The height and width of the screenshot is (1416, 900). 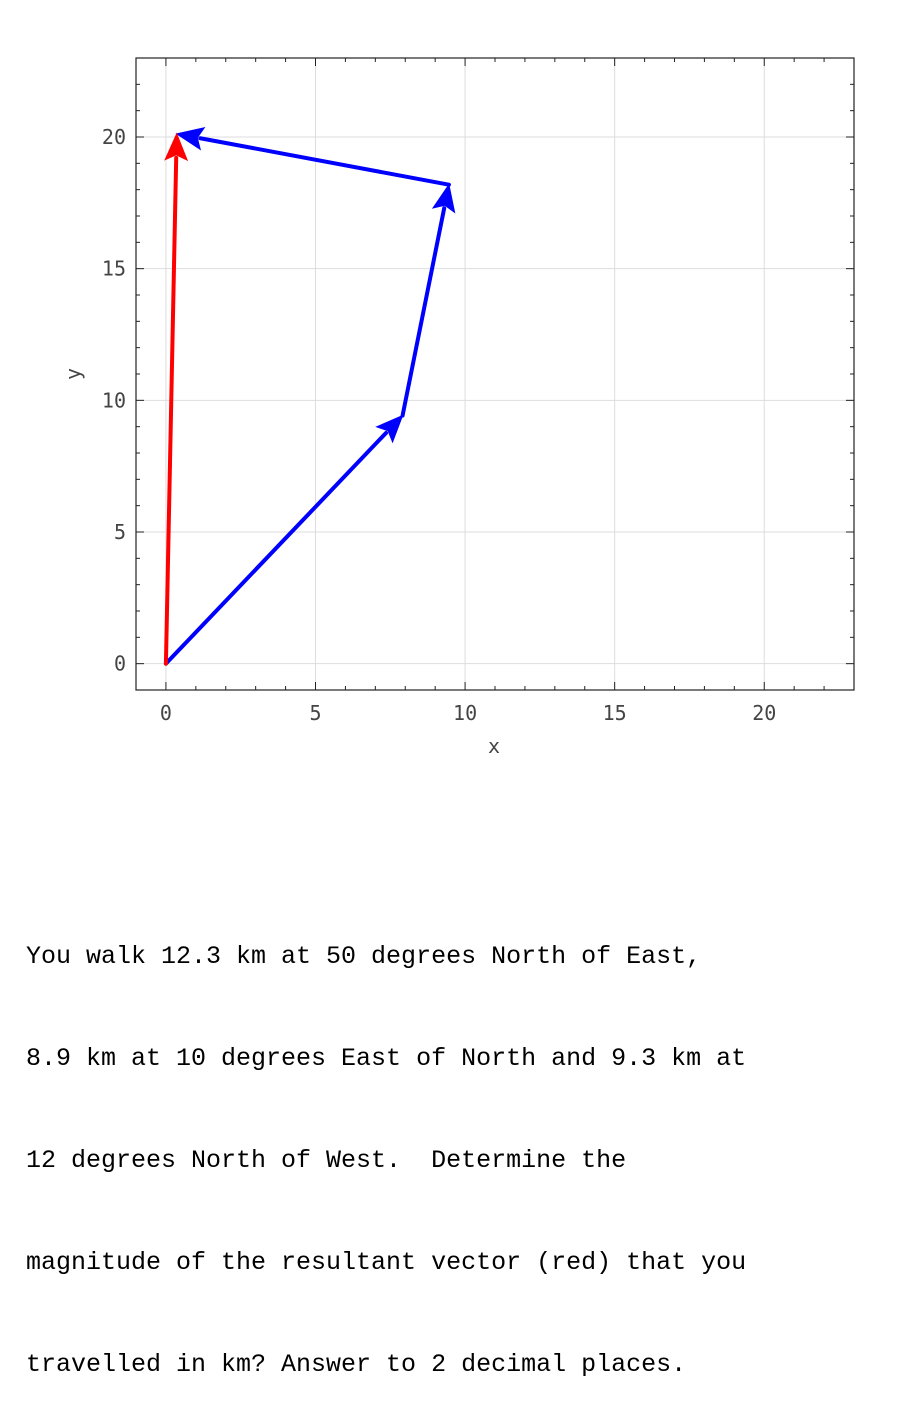 I want to click on x-tick-label: 20, so click(x=764, y=713).